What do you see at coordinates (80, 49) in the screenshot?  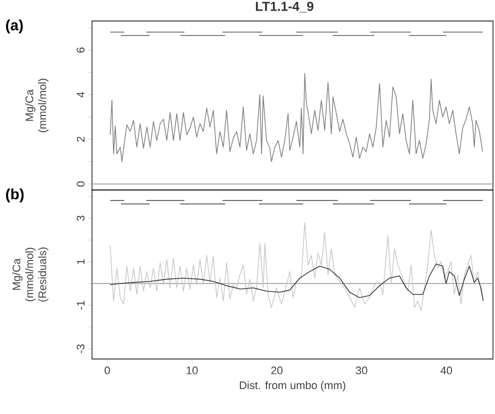 I see `y-tick-label: 6` at bounding box center [80, 49].